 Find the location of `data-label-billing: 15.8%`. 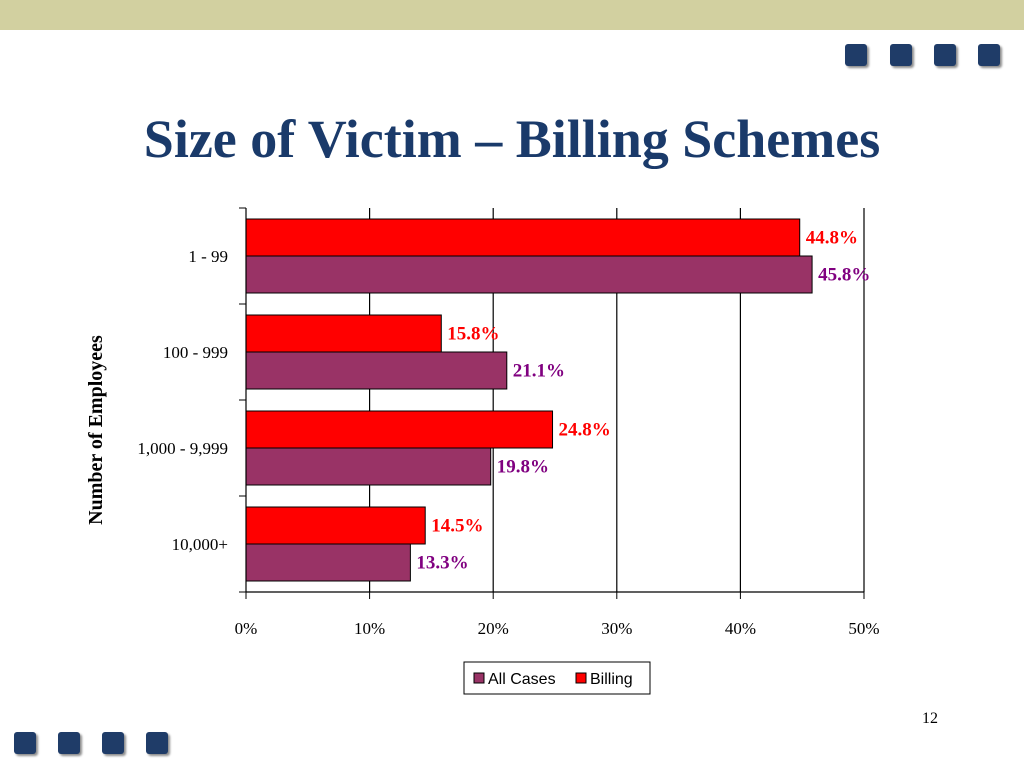

data-label-billing: 15.8% is located at coordinates (473, 334).